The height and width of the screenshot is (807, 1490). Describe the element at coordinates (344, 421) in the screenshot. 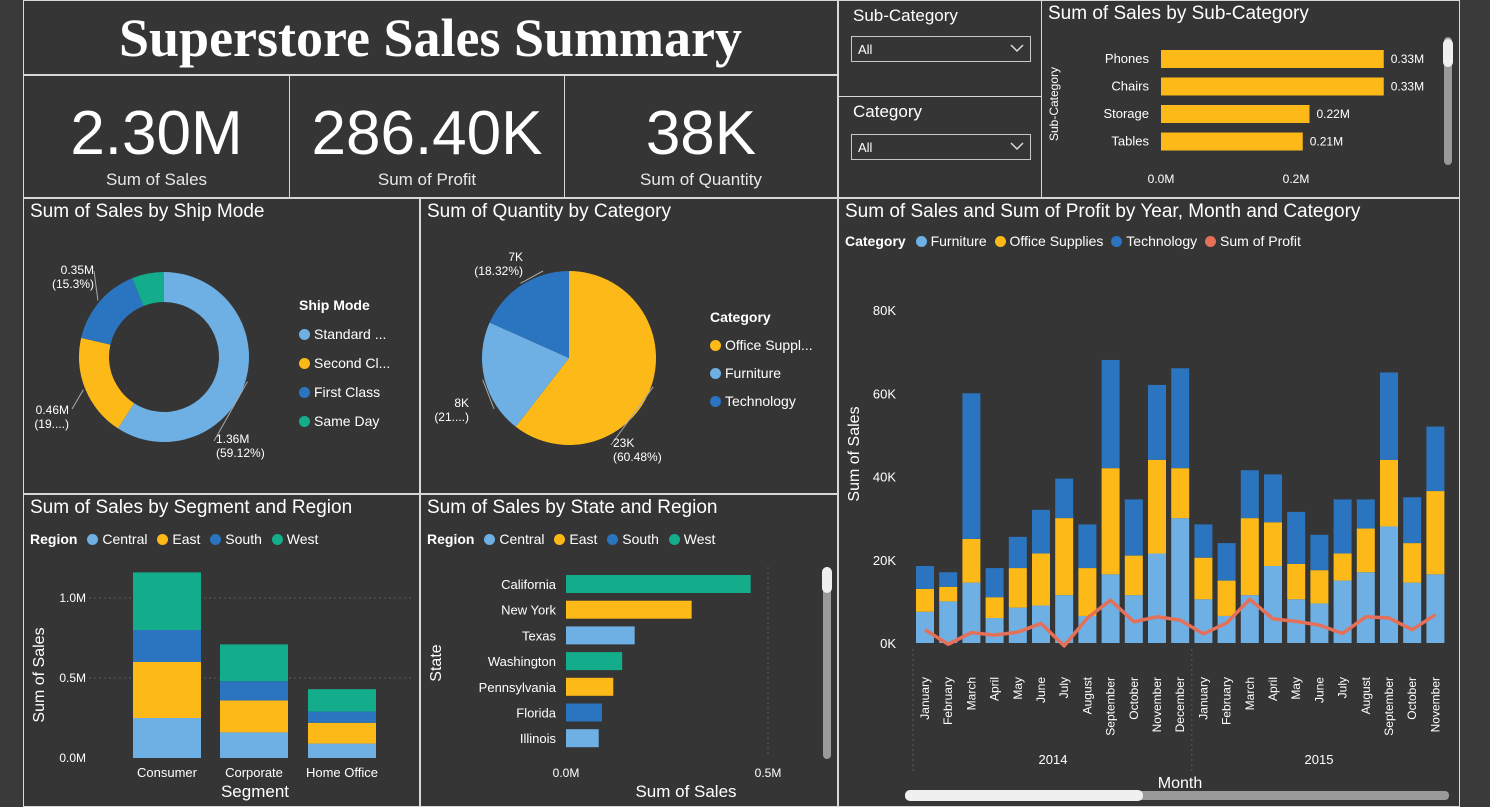

I see `legend-item: Same Day` at that location.